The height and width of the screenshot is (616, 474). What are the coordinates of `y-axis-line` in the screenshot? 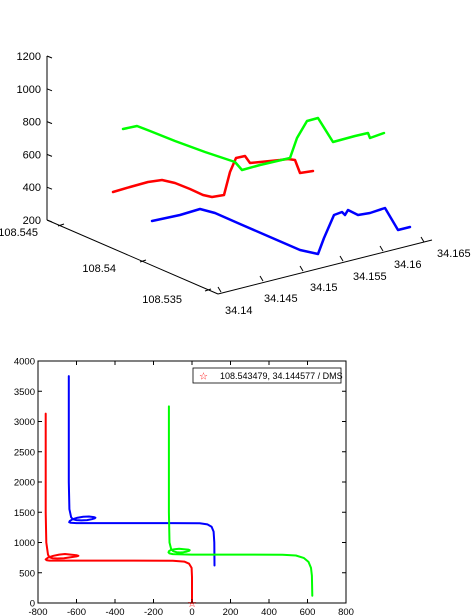 It's located at (325, 267).